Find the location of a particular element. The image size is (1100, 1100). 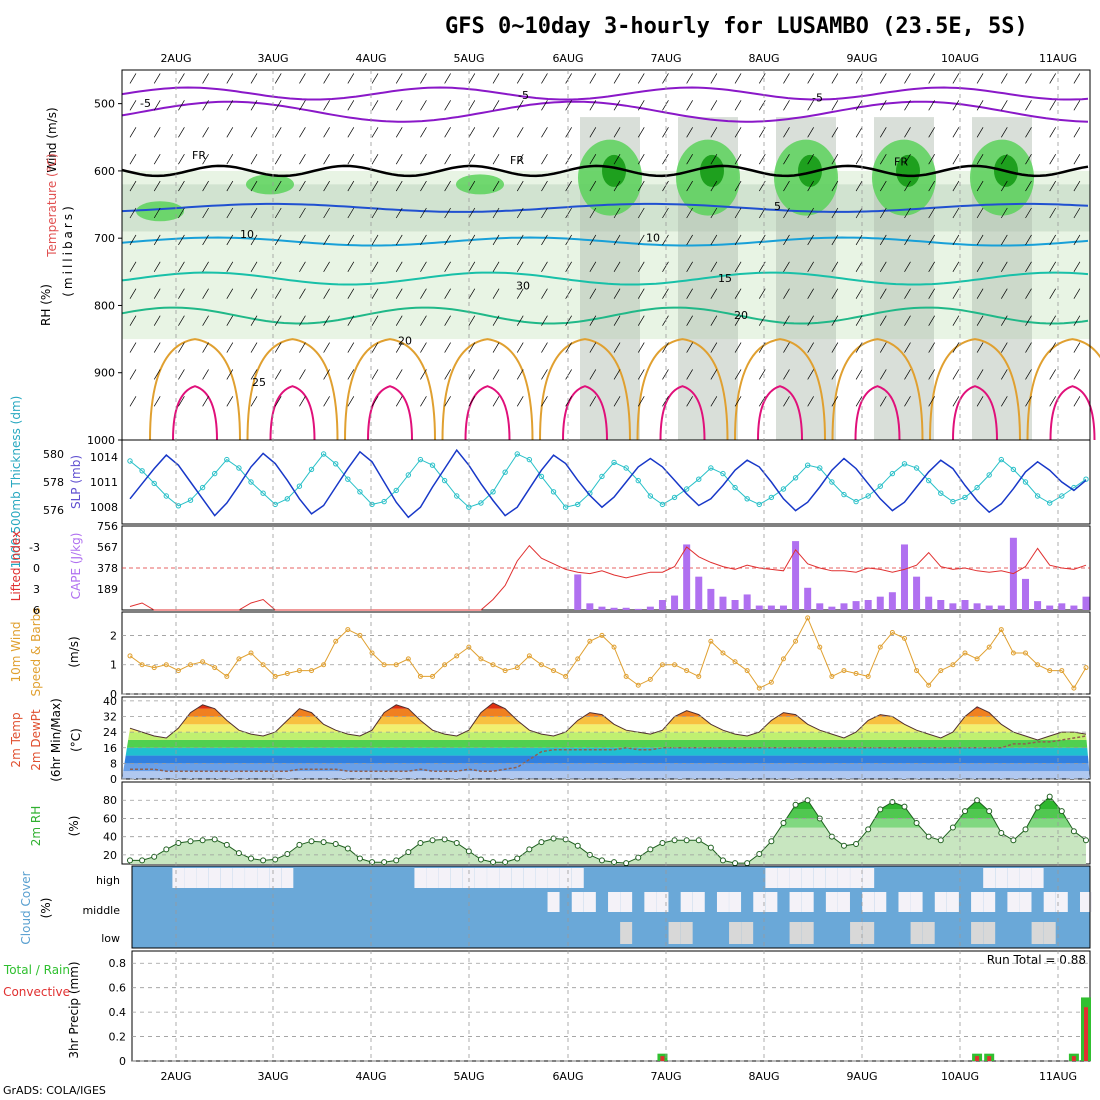

date-label-bottom: 10AUG is located at coordinates (960, 1076).